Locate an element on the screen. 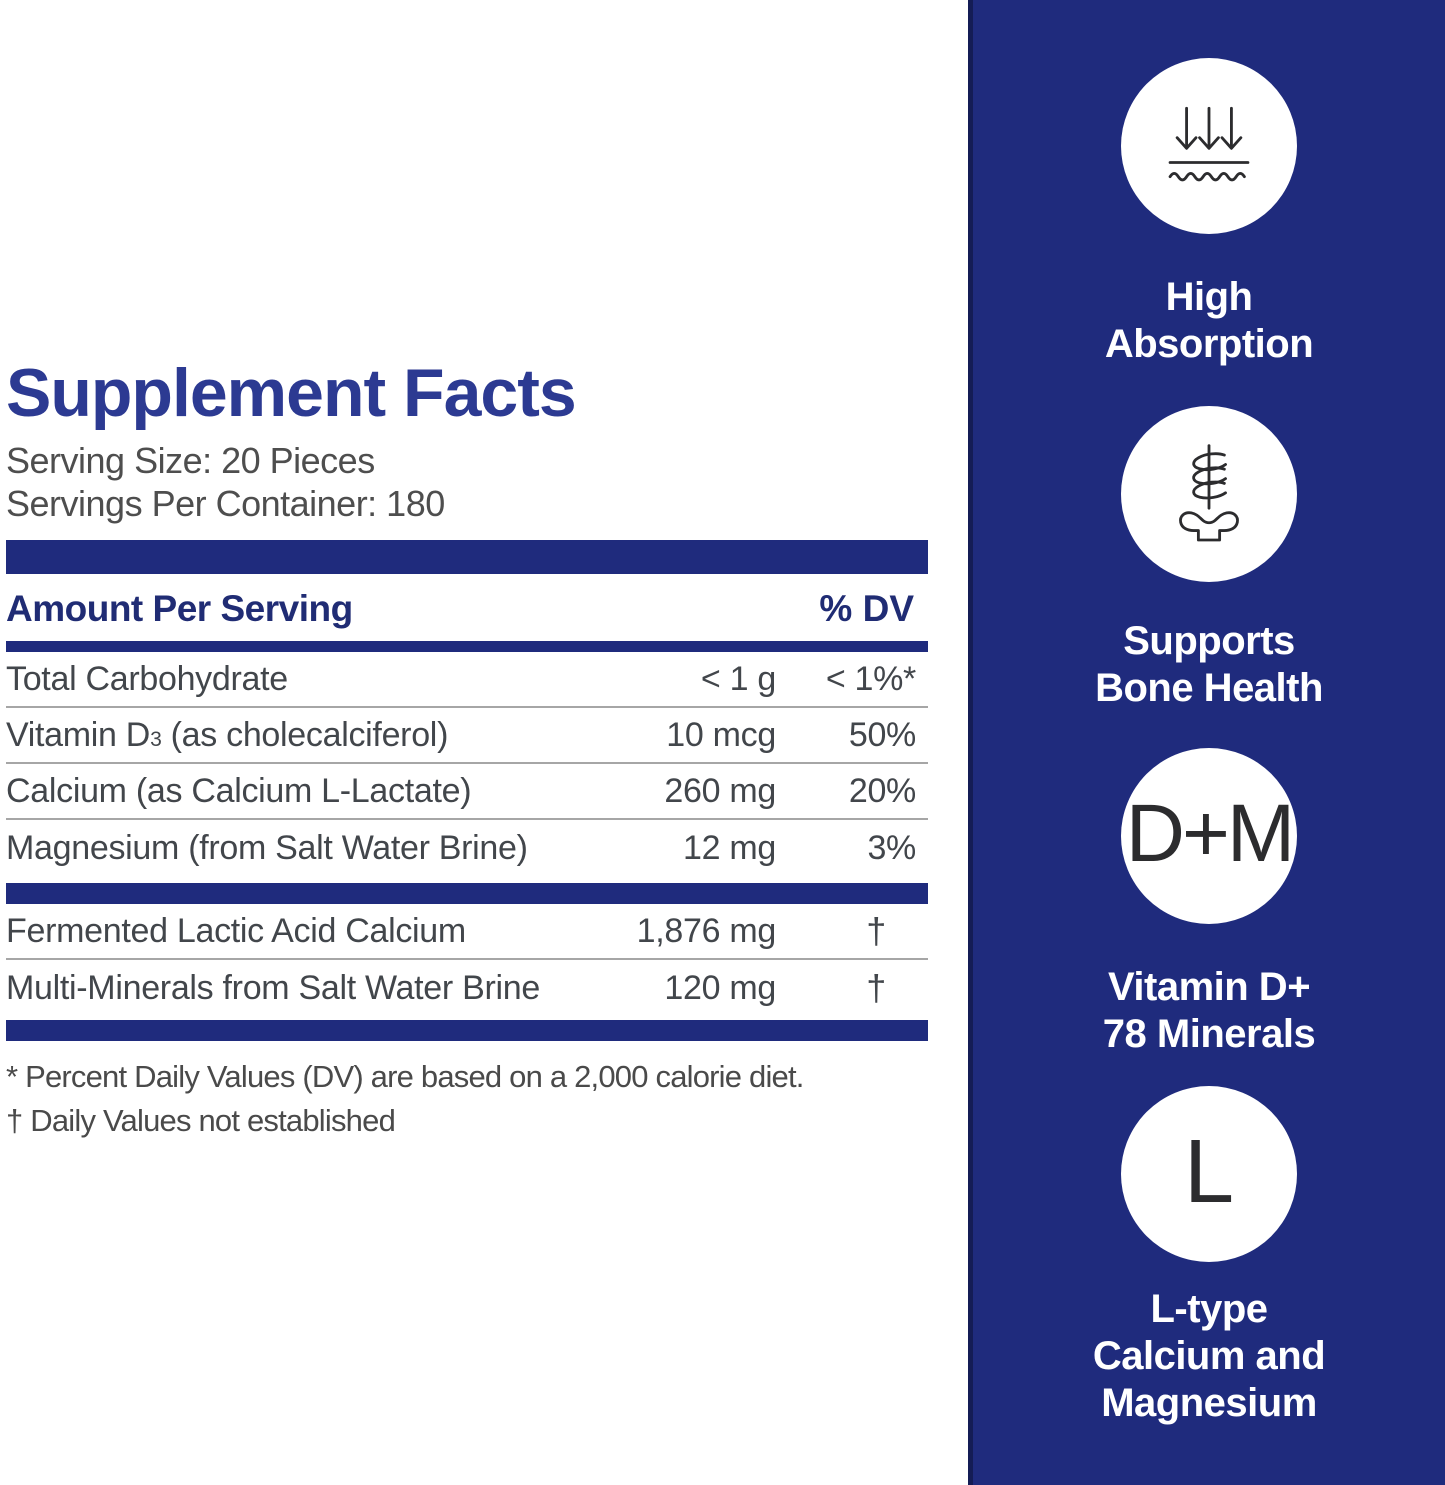 The width and height of the screenshot is (1445, 1485). down-arrows-into-surface-icon is located at coordinates (1209, 144).